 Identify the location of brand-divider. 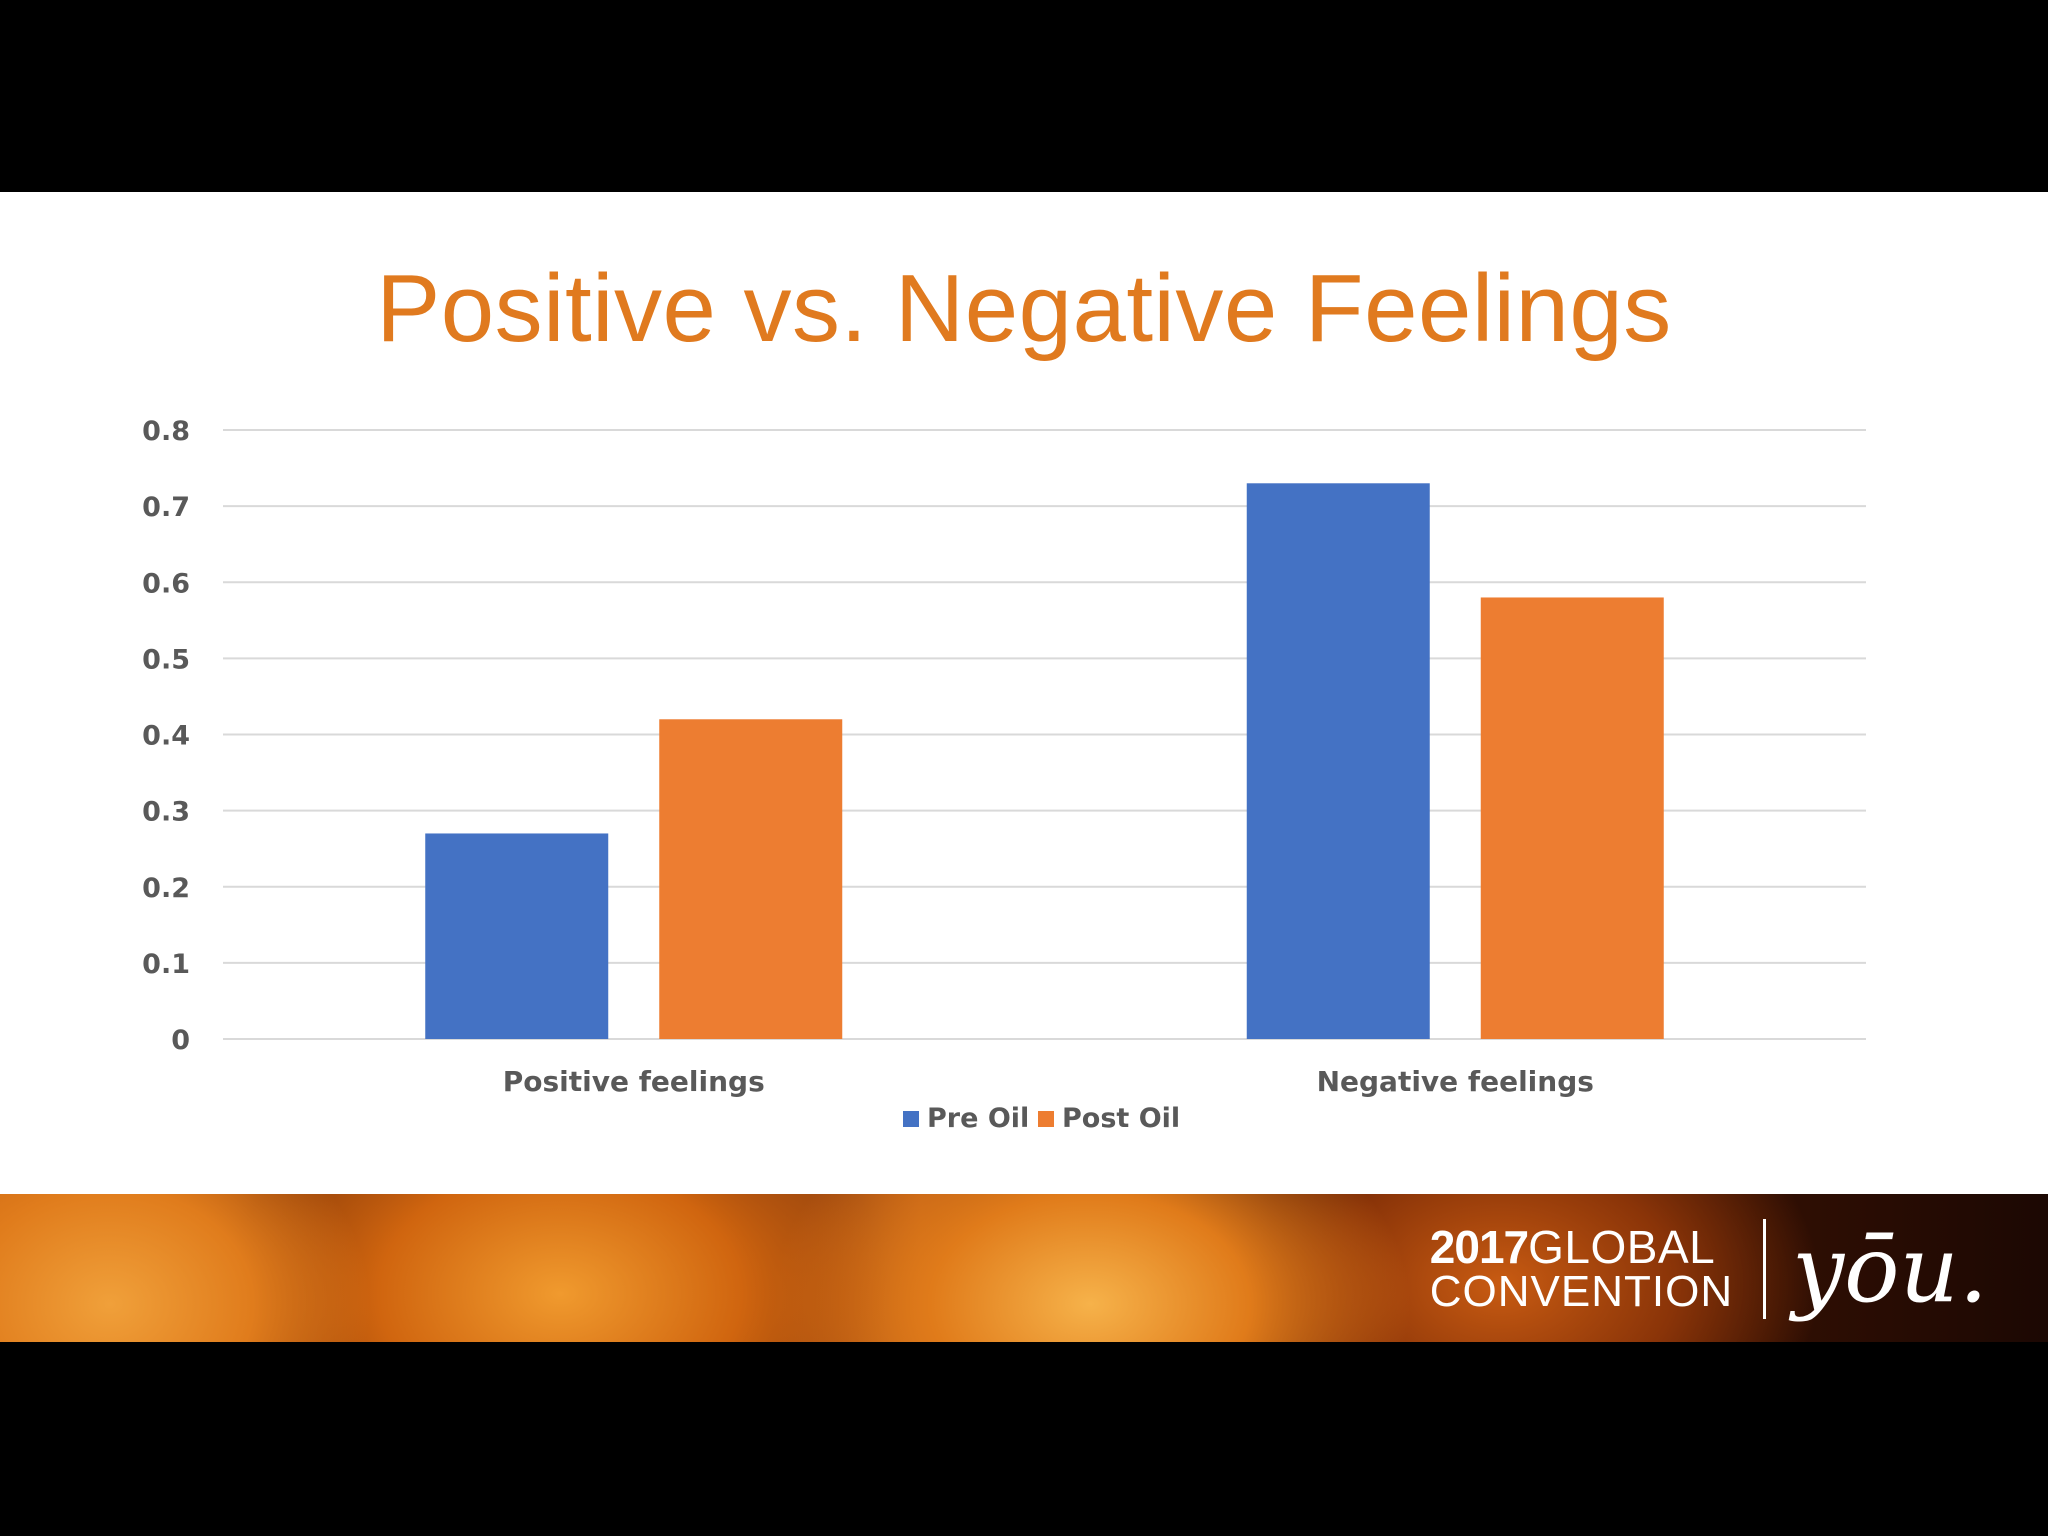
(1765, 1269).